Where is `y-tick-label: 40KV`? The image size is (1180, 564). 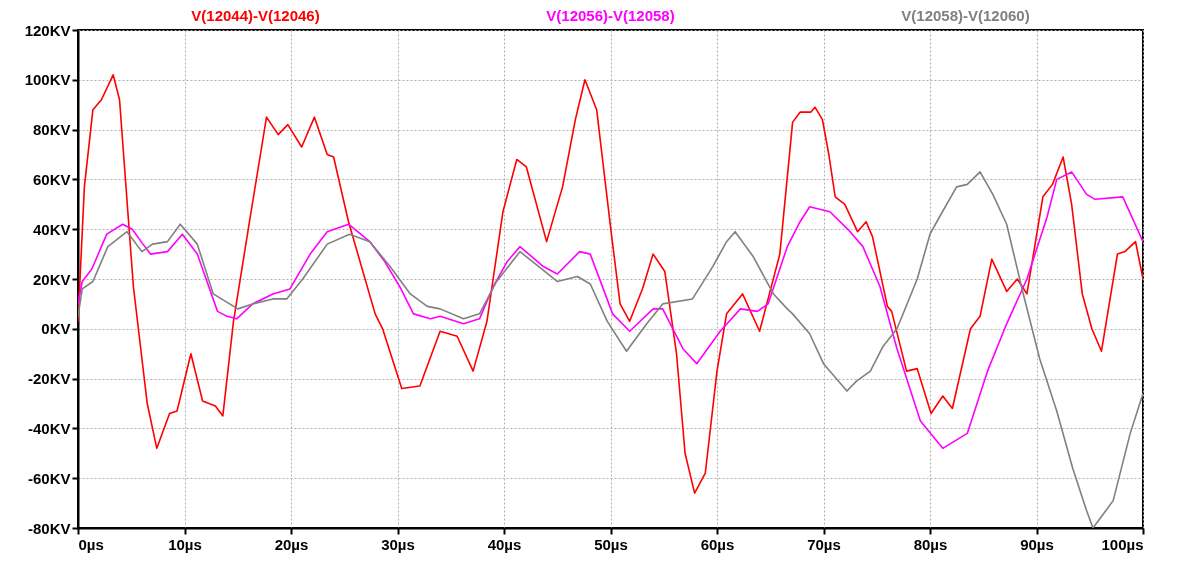
y-tick-label: 40KV is located at coordinates (51, 229).